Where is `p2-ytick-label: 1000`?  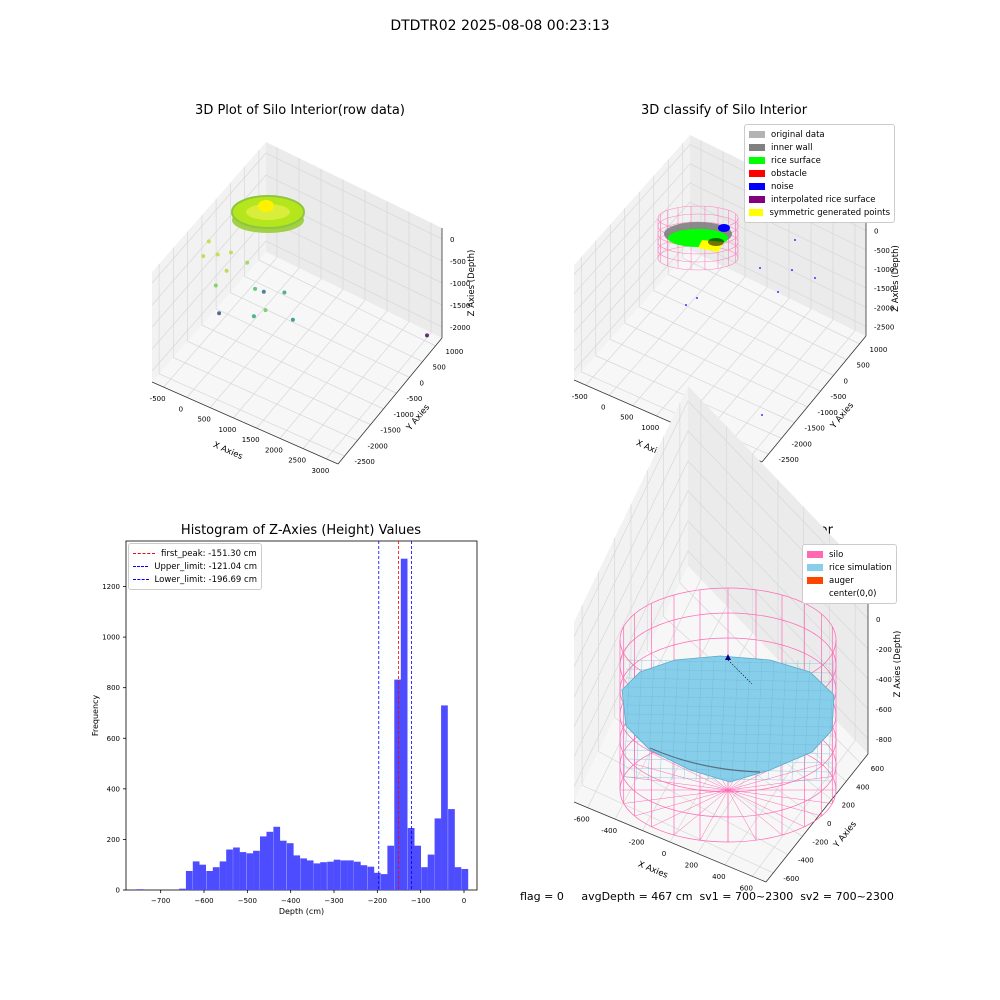 p2-ytick-label: 1000 is located at coordinates (879, 350).